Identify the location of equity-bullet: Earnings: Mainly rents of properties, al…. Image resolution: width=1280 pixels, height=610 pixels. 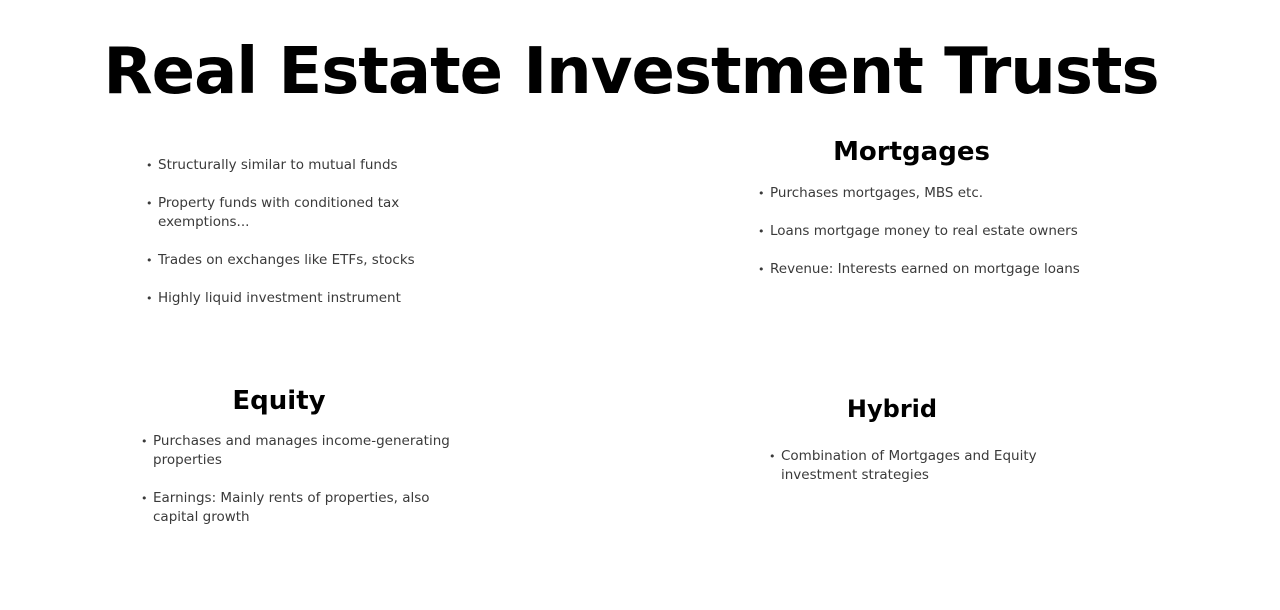
(296, 508).